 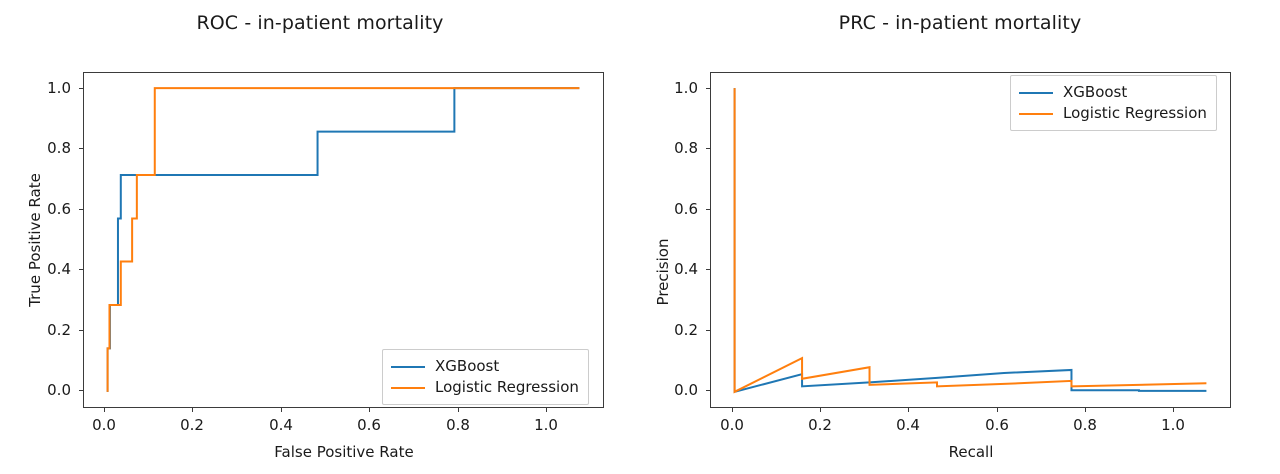 What do you see at coordinates (686, 148) in the screenshot?
I see `prc-ytick-label-0.8: 0.8` at bounding box center [686, 148].